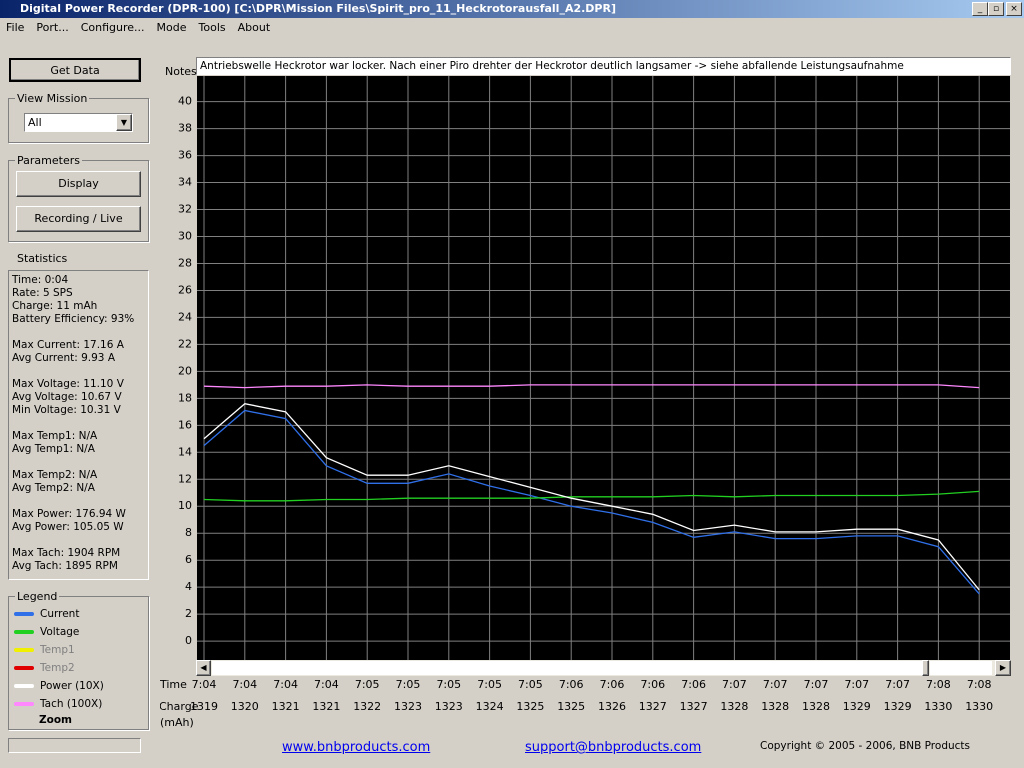  What do you see at coordinates (66, 553) in the screenshot?
I see `stat-line: Max Tach: 1904 RPM` at bounding box center [66, 553].